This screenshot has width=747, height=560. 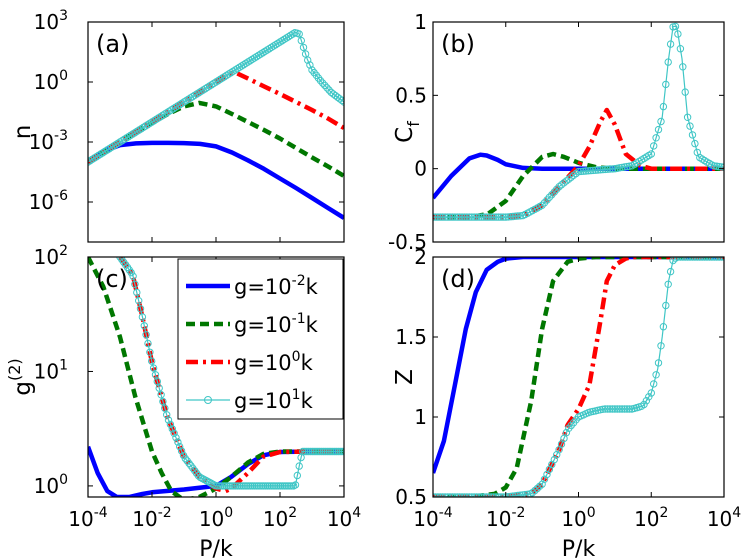 What do you see at coordinates (407, 132) in the screenshot?
I see `y-axis-label: Cf` at bounding box center [407, 132].